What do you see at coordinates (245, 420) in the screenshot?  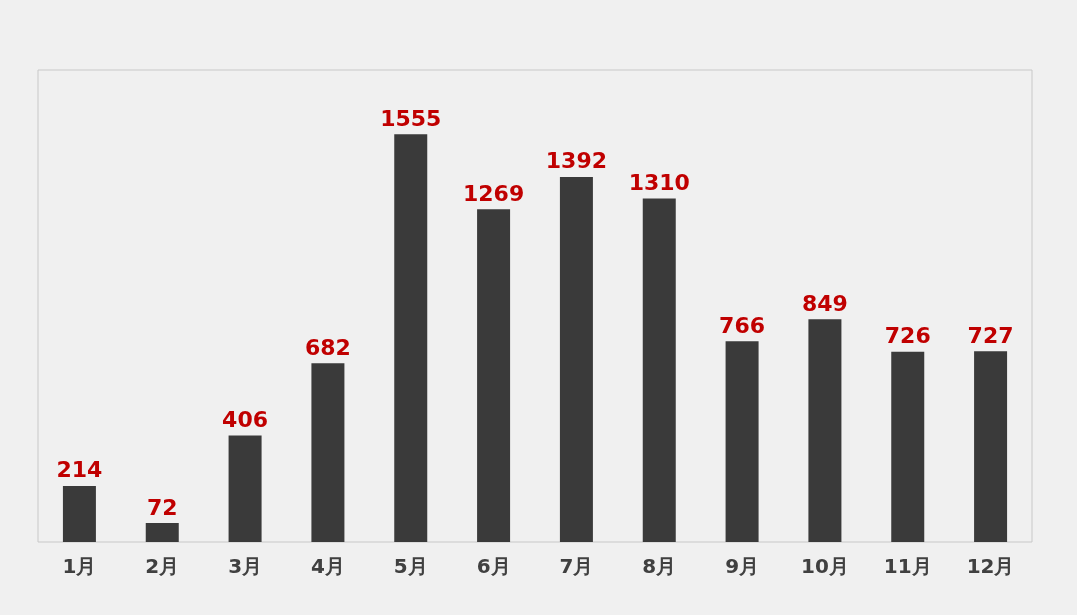 I see `data-label: 406` at bounding box center [245, 420].